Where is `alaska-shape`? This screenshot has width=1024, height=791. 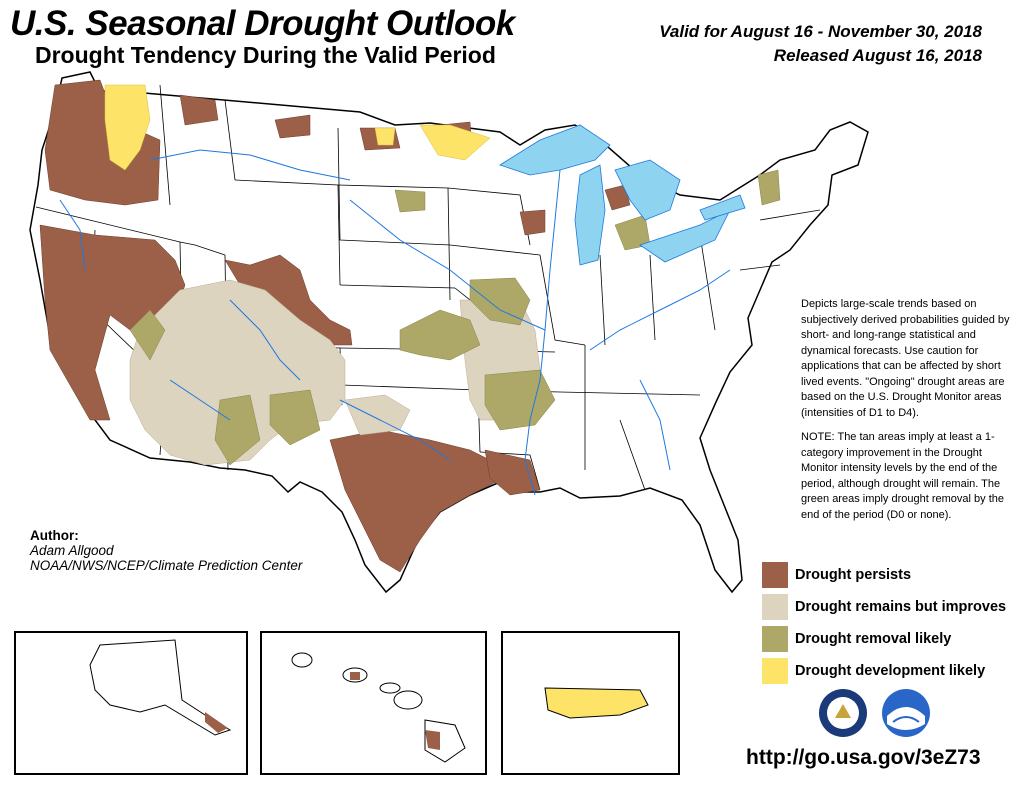 alaska-shape is located at coordinates (160, 687).